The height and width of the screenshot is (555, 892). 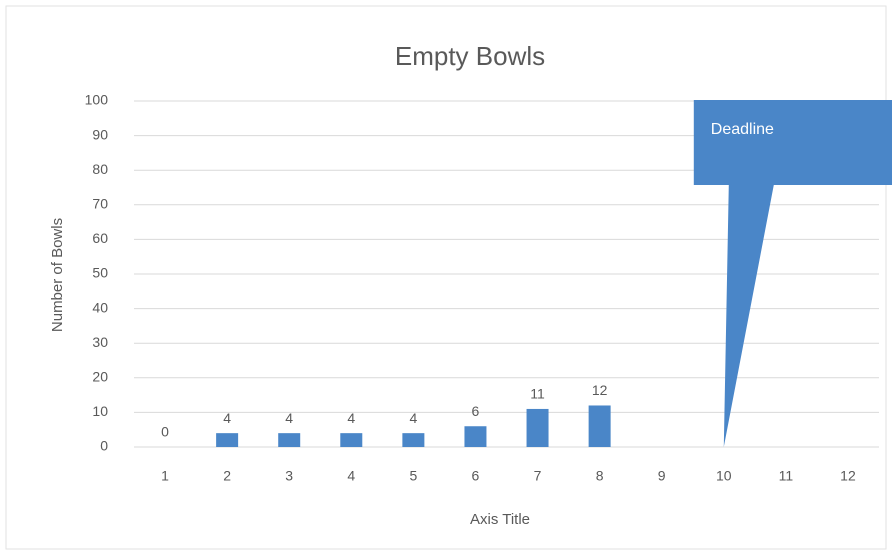 What do you see at coordinates (100, 204) in the screenshot?
I see `y-tick-label: 70` at bounding box center [100, 204].